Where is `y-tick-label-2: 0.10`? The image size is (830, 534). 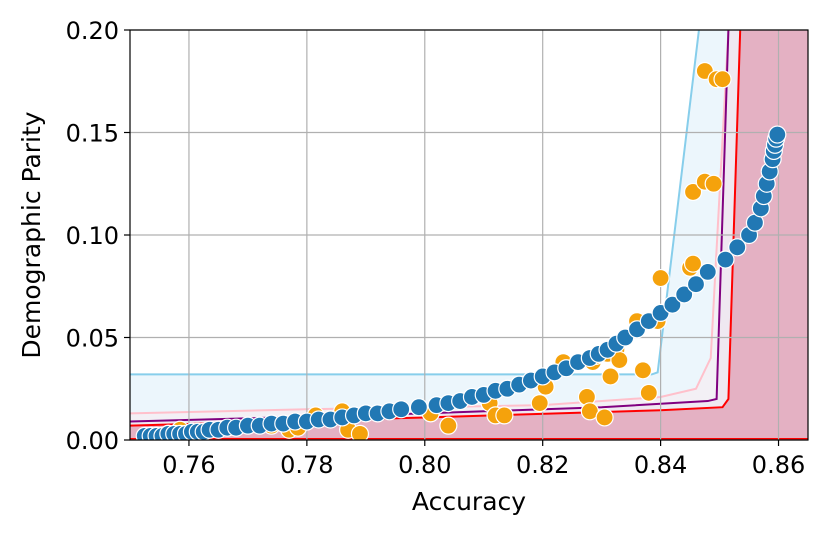
y-tick-label-2: 0.10 is located at coordinates (92, 236).